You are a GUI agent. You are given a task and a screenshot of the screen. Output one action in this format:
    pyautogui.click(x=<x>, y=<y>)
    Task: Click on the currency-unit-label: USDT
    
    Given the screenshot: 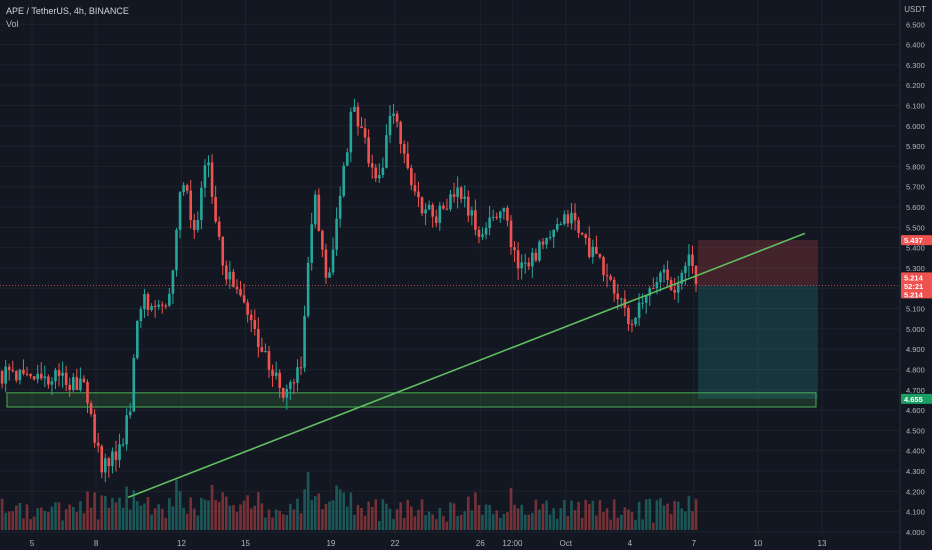 What is the action you would take?
    pyautogui.click(x=915, y=9)
    